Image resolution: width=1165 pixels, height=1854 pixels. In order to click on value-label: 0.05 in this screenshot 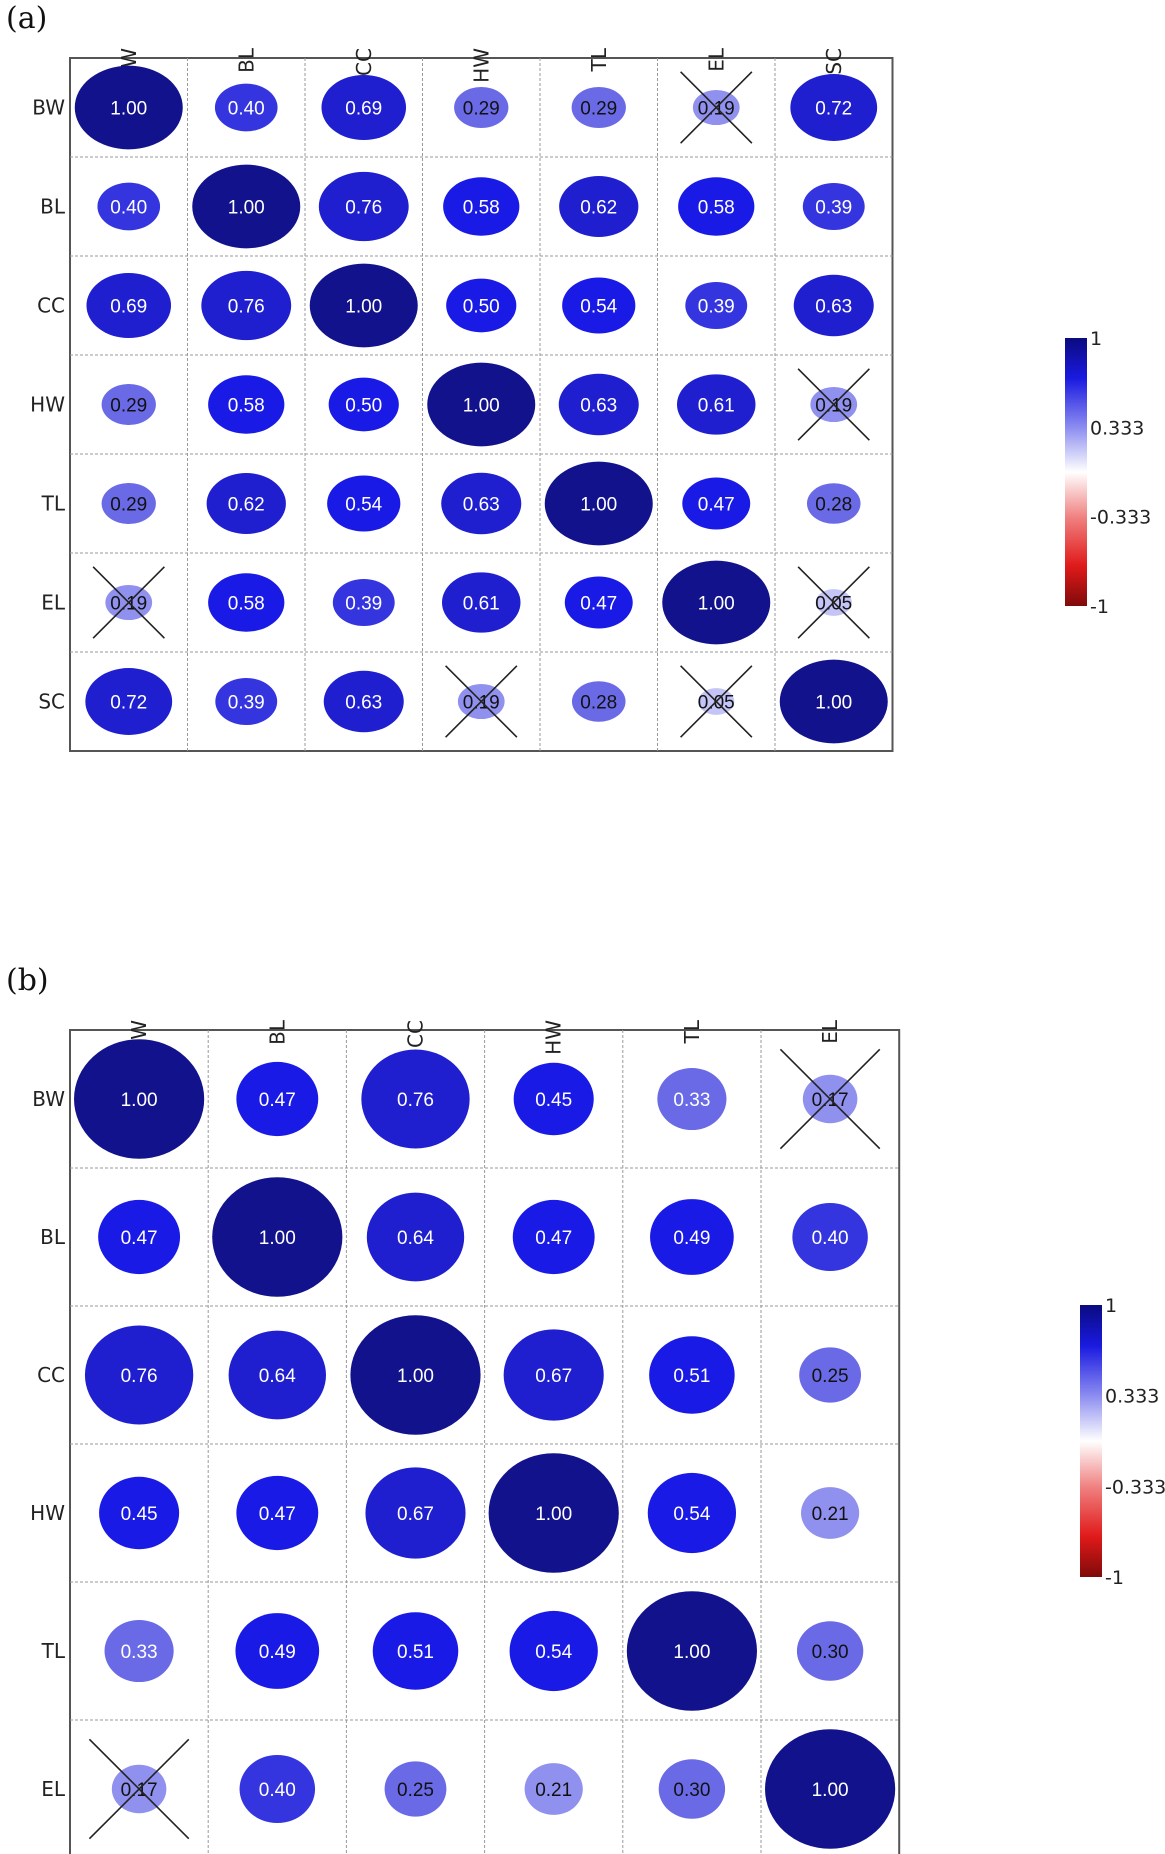, I will do `click(833, 604)`.